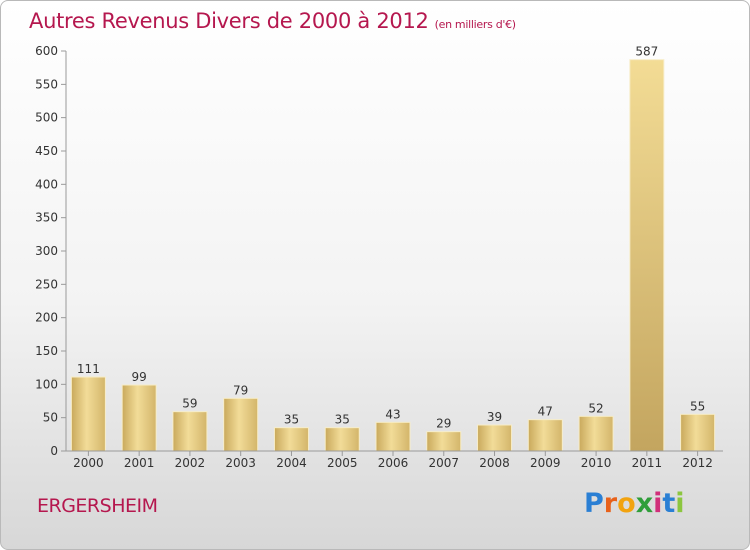 The image size is (750, 550). What do you see at coordinates (139, 418) in the screenshot?
I see `bar-2001` at bounding box center [139, 418].